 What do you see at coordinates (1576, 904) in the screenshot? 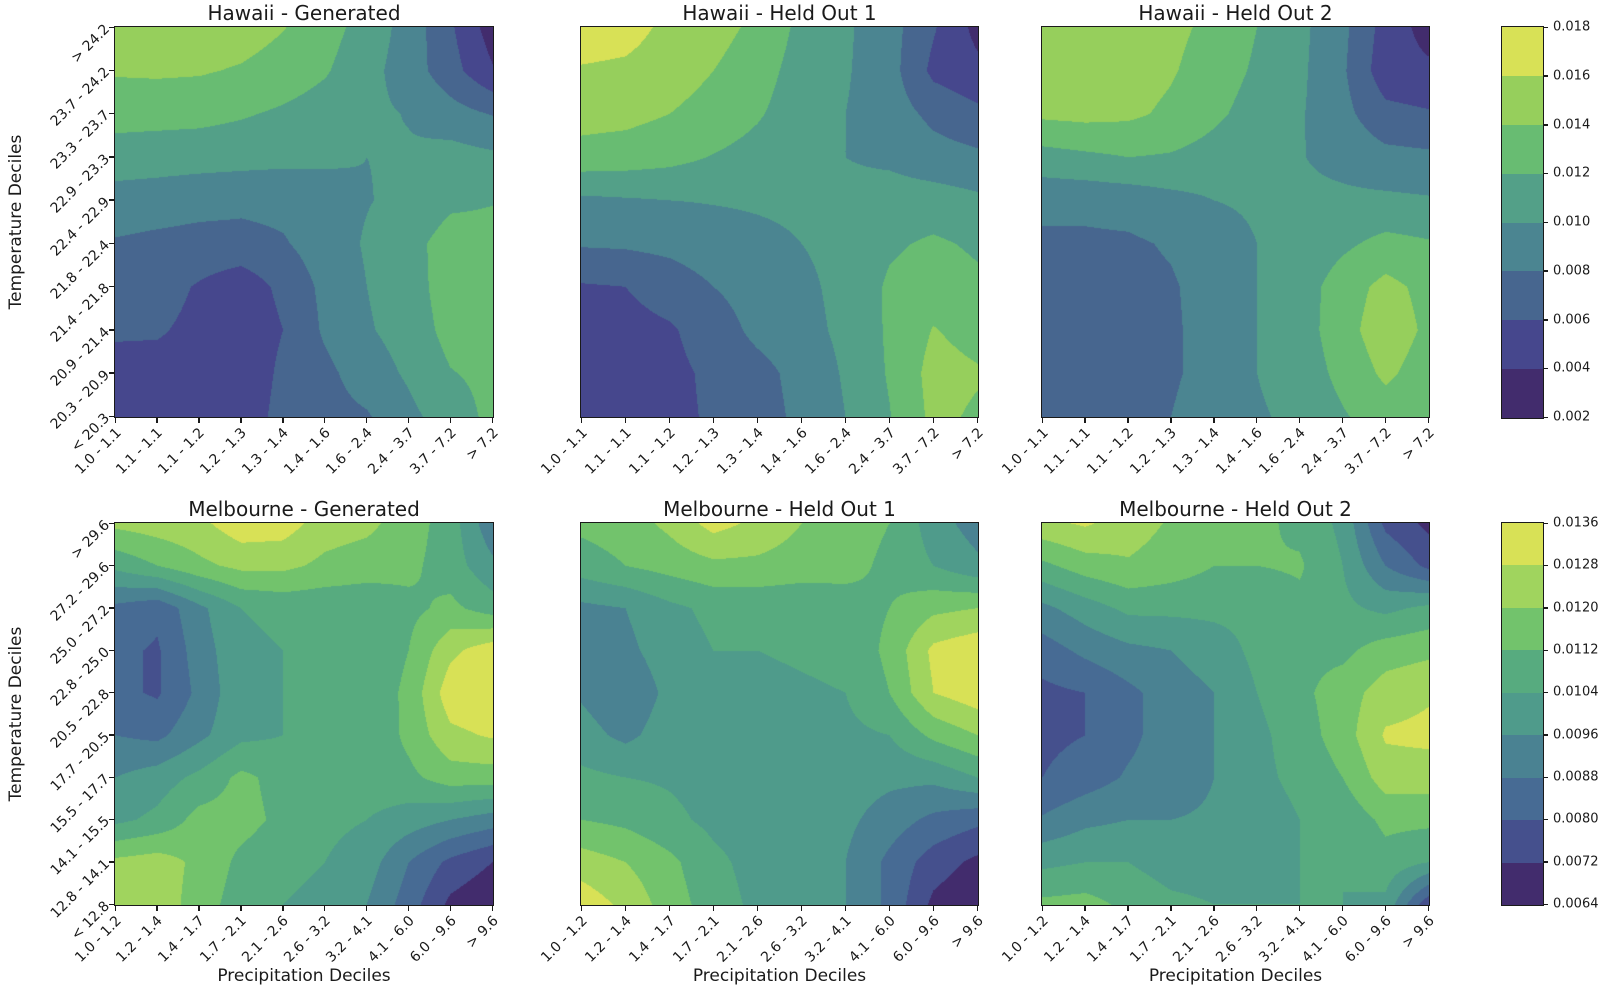
I see `colorbar-tick-label: 0.0064` at bounding box center [1576, 904].